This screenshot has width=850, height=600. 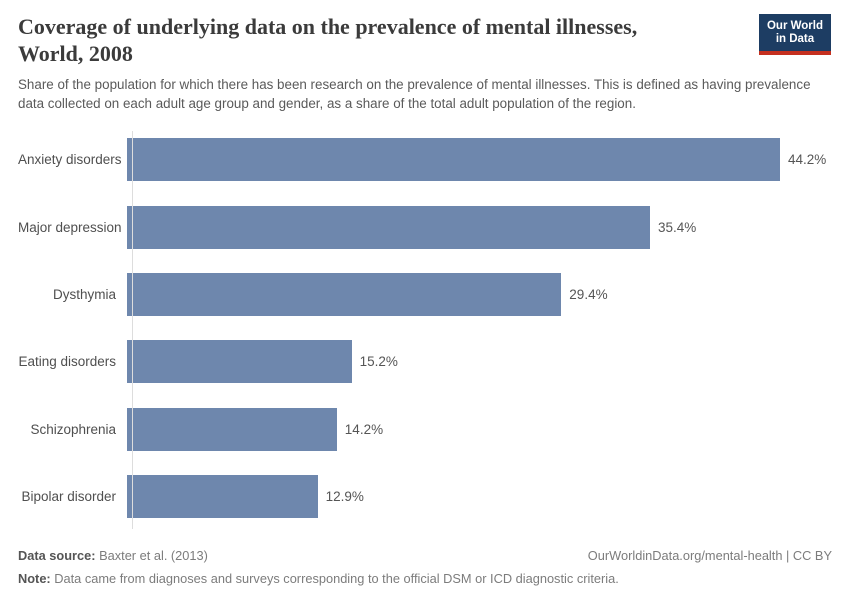 I want to click on value-label: 29.4%, so click(x=588, y=294).